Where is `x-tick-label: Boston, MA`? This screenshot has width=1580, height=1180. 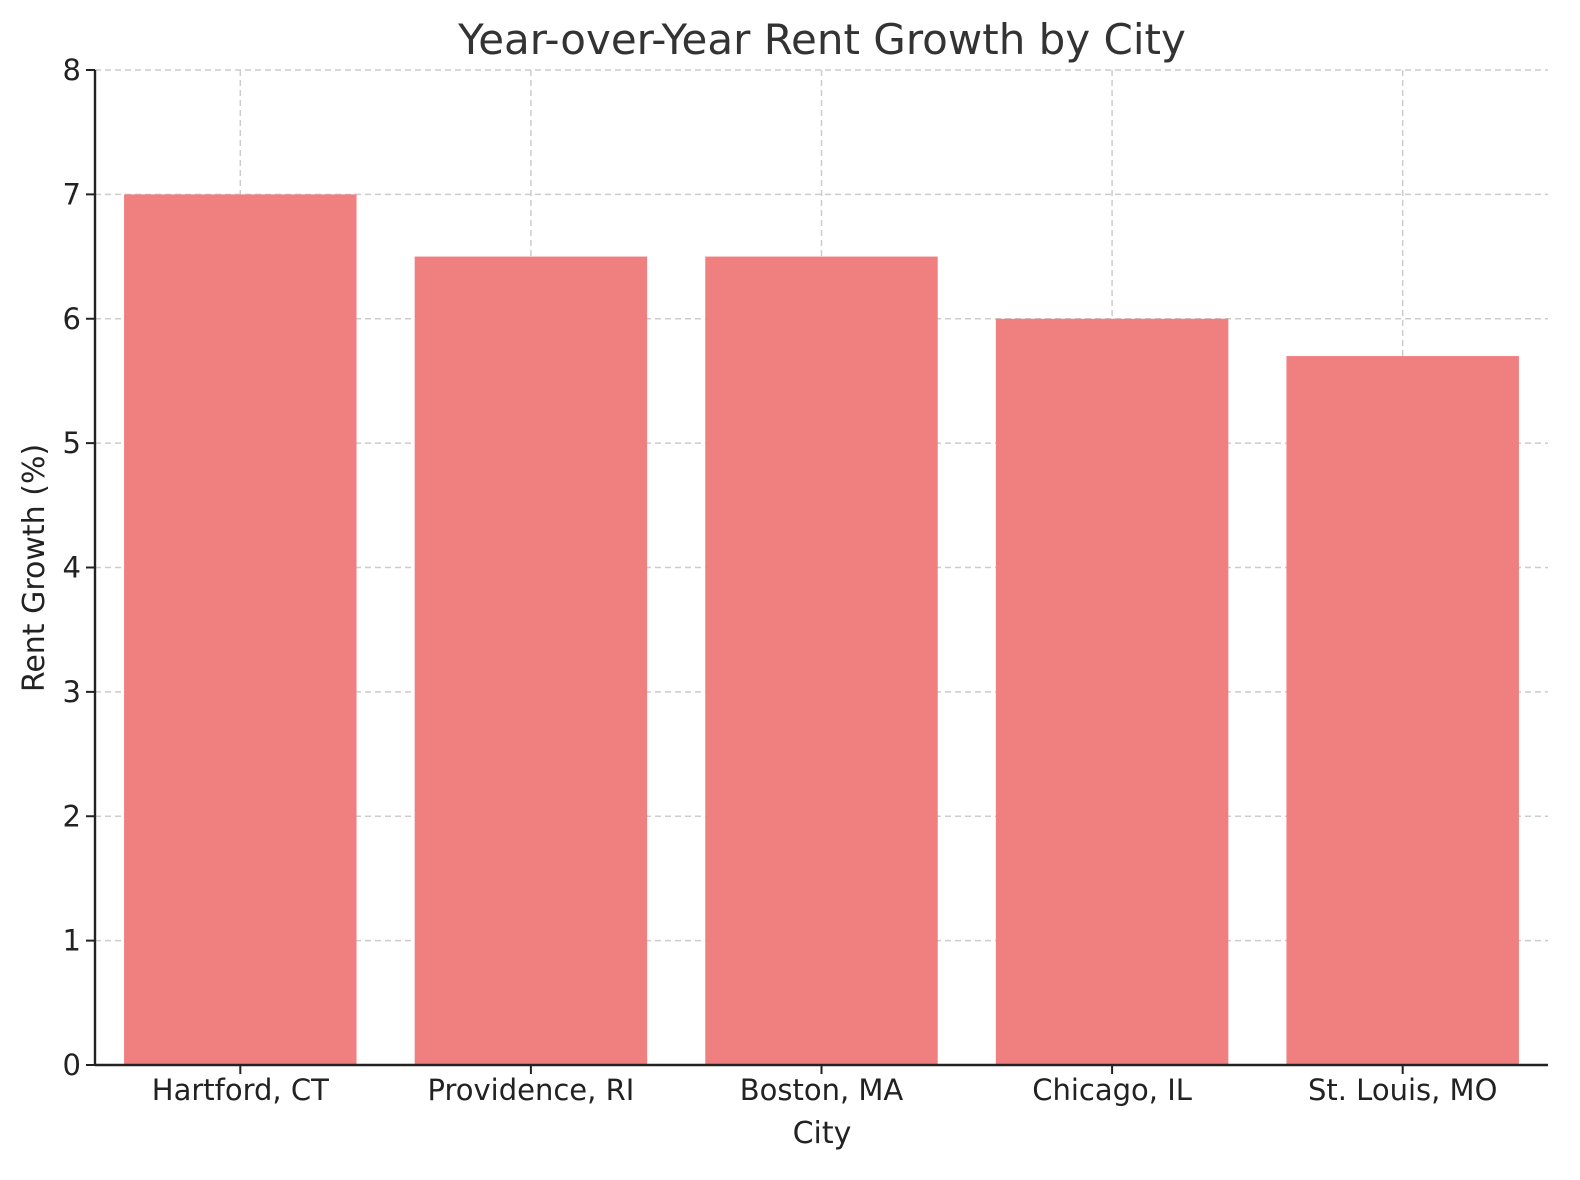
x-tick-label: Boston, MA is located at coordinates (822, 1090).